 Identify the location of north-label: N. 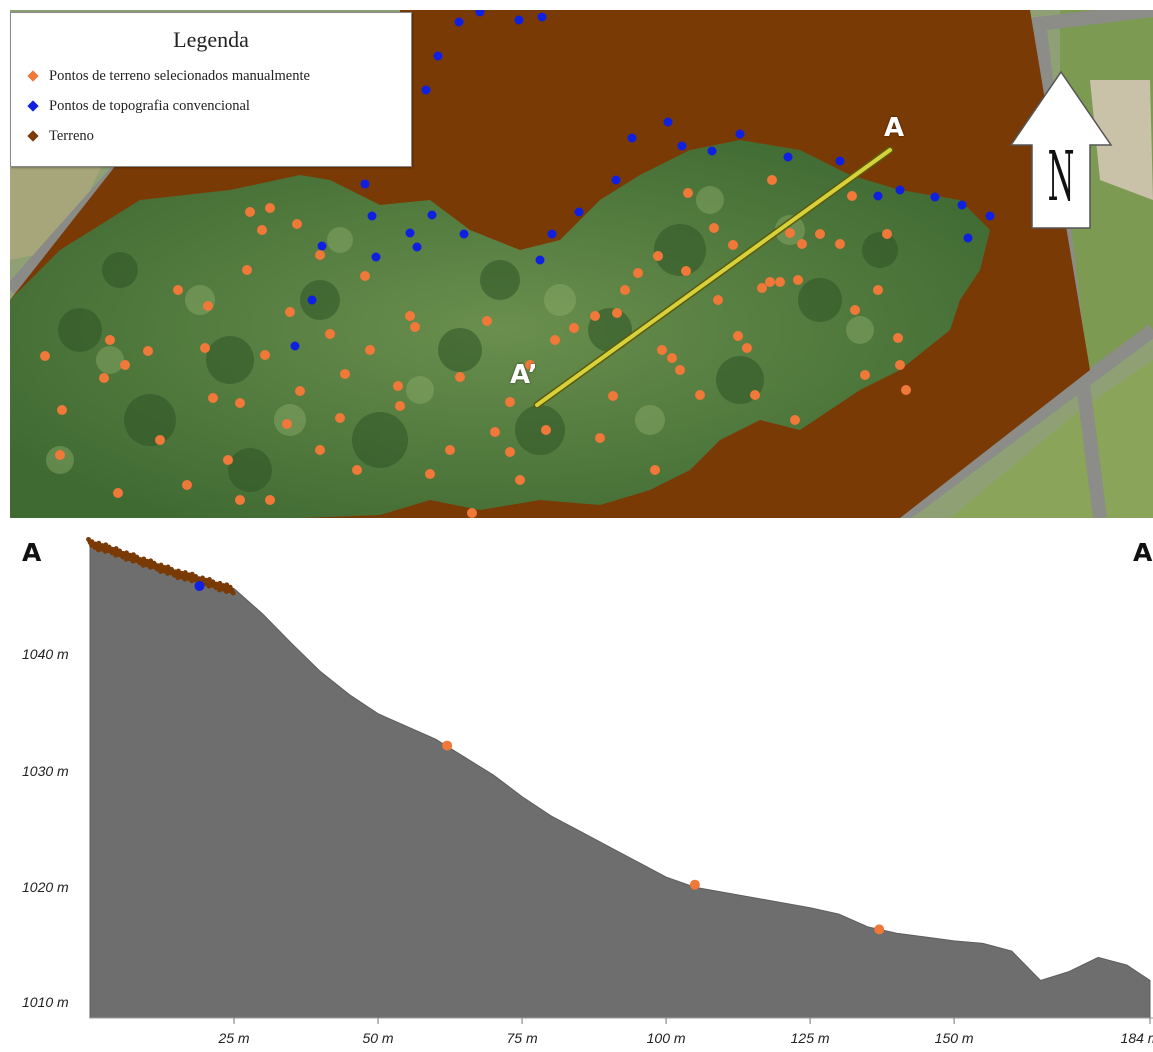
(1061, 177).